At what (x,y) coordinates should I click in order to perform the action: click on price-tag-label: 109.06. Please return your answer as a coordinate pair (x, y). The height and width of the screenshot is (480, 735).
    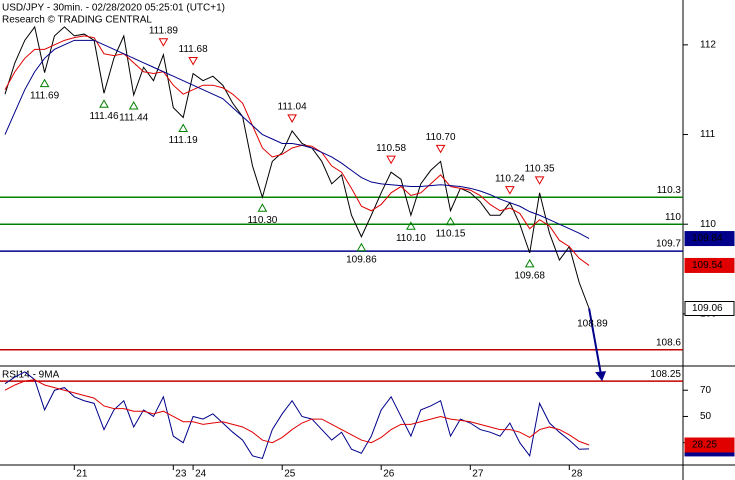
    Looking at the image, I should click on (707, 308).